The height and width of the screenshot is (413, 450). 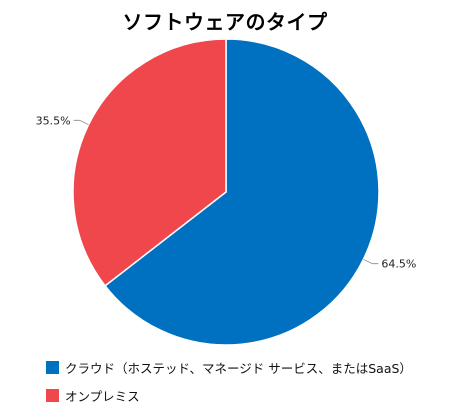 I want to click on leader-line-on-premises, so click(x=81, y=122).